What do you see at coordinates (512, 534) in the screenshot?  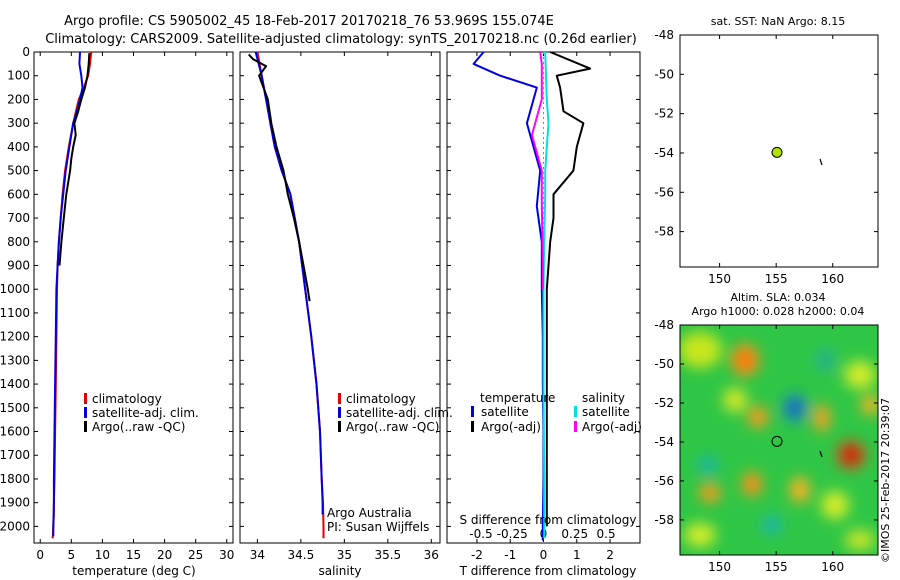 I see `top-x-tick-label: -0.25` at bounding box center [512, 534].